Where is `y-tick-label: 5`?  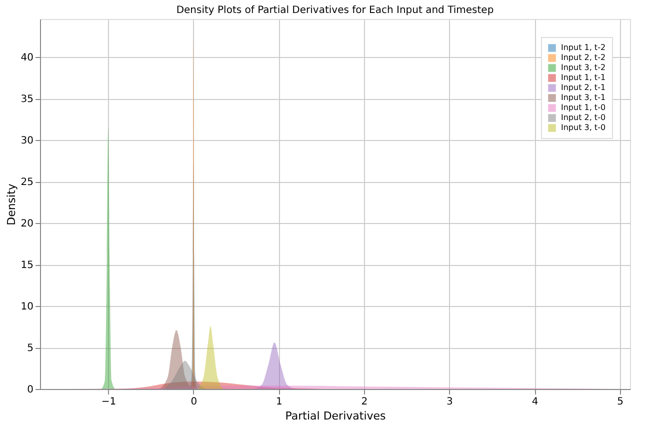 y-tick-label: 5 is located at coordinates (30, 348).